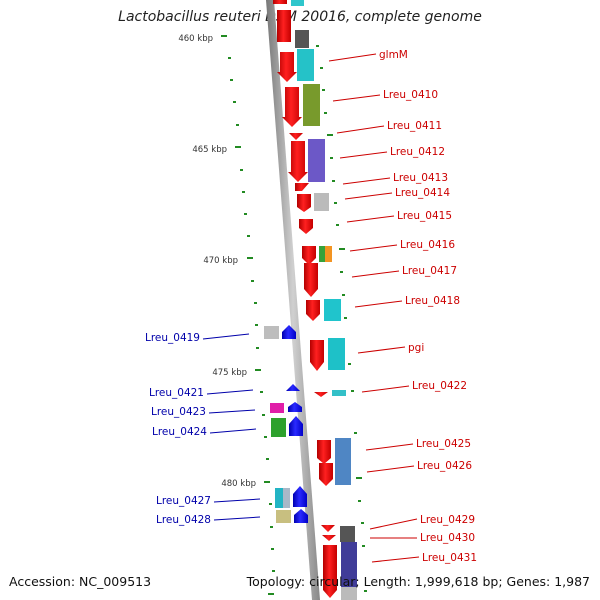 The width and height of the screenshot is (600, 600). Describe the element at coordinates (416, 348) in the screenshot. I see `gene-label-pgi: pgi` at that location.